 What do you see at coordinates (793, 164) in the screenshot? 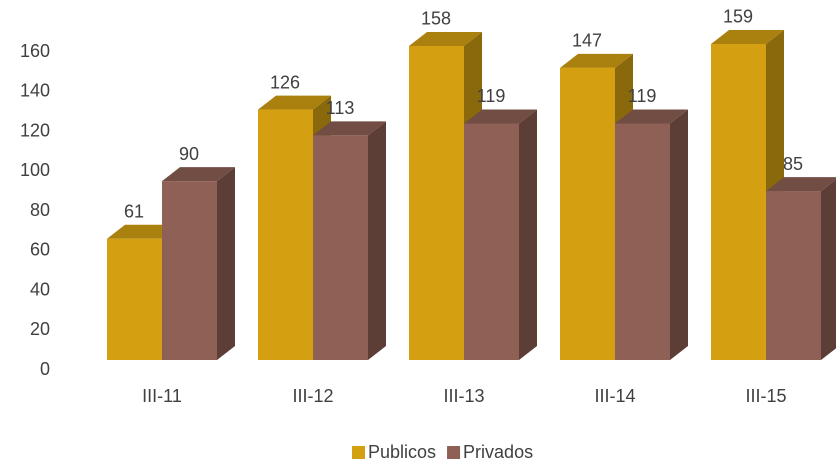
I see `data-label: 85` at bounding box center [793, 164].